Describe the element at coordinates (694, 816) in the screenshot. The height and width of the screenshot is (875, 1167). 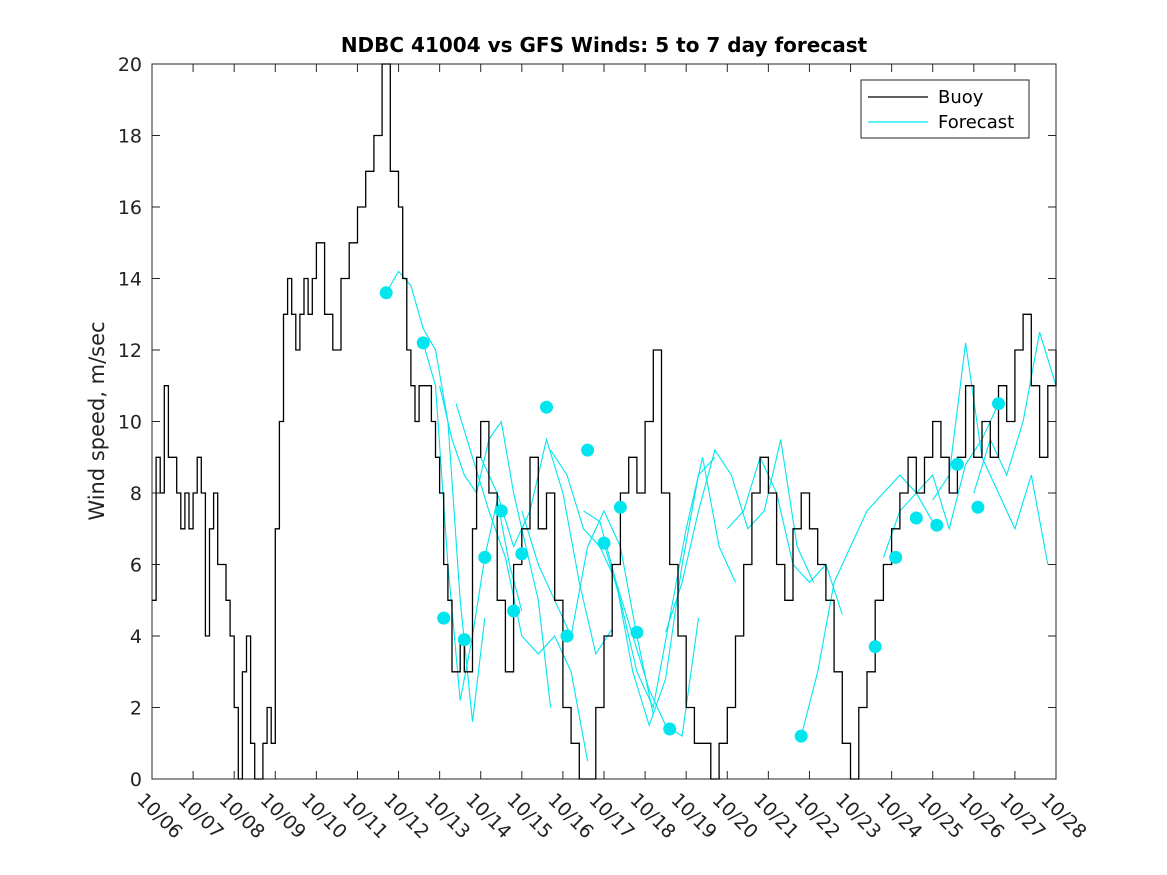
I see `x-tick-label: 10/19` at that location.